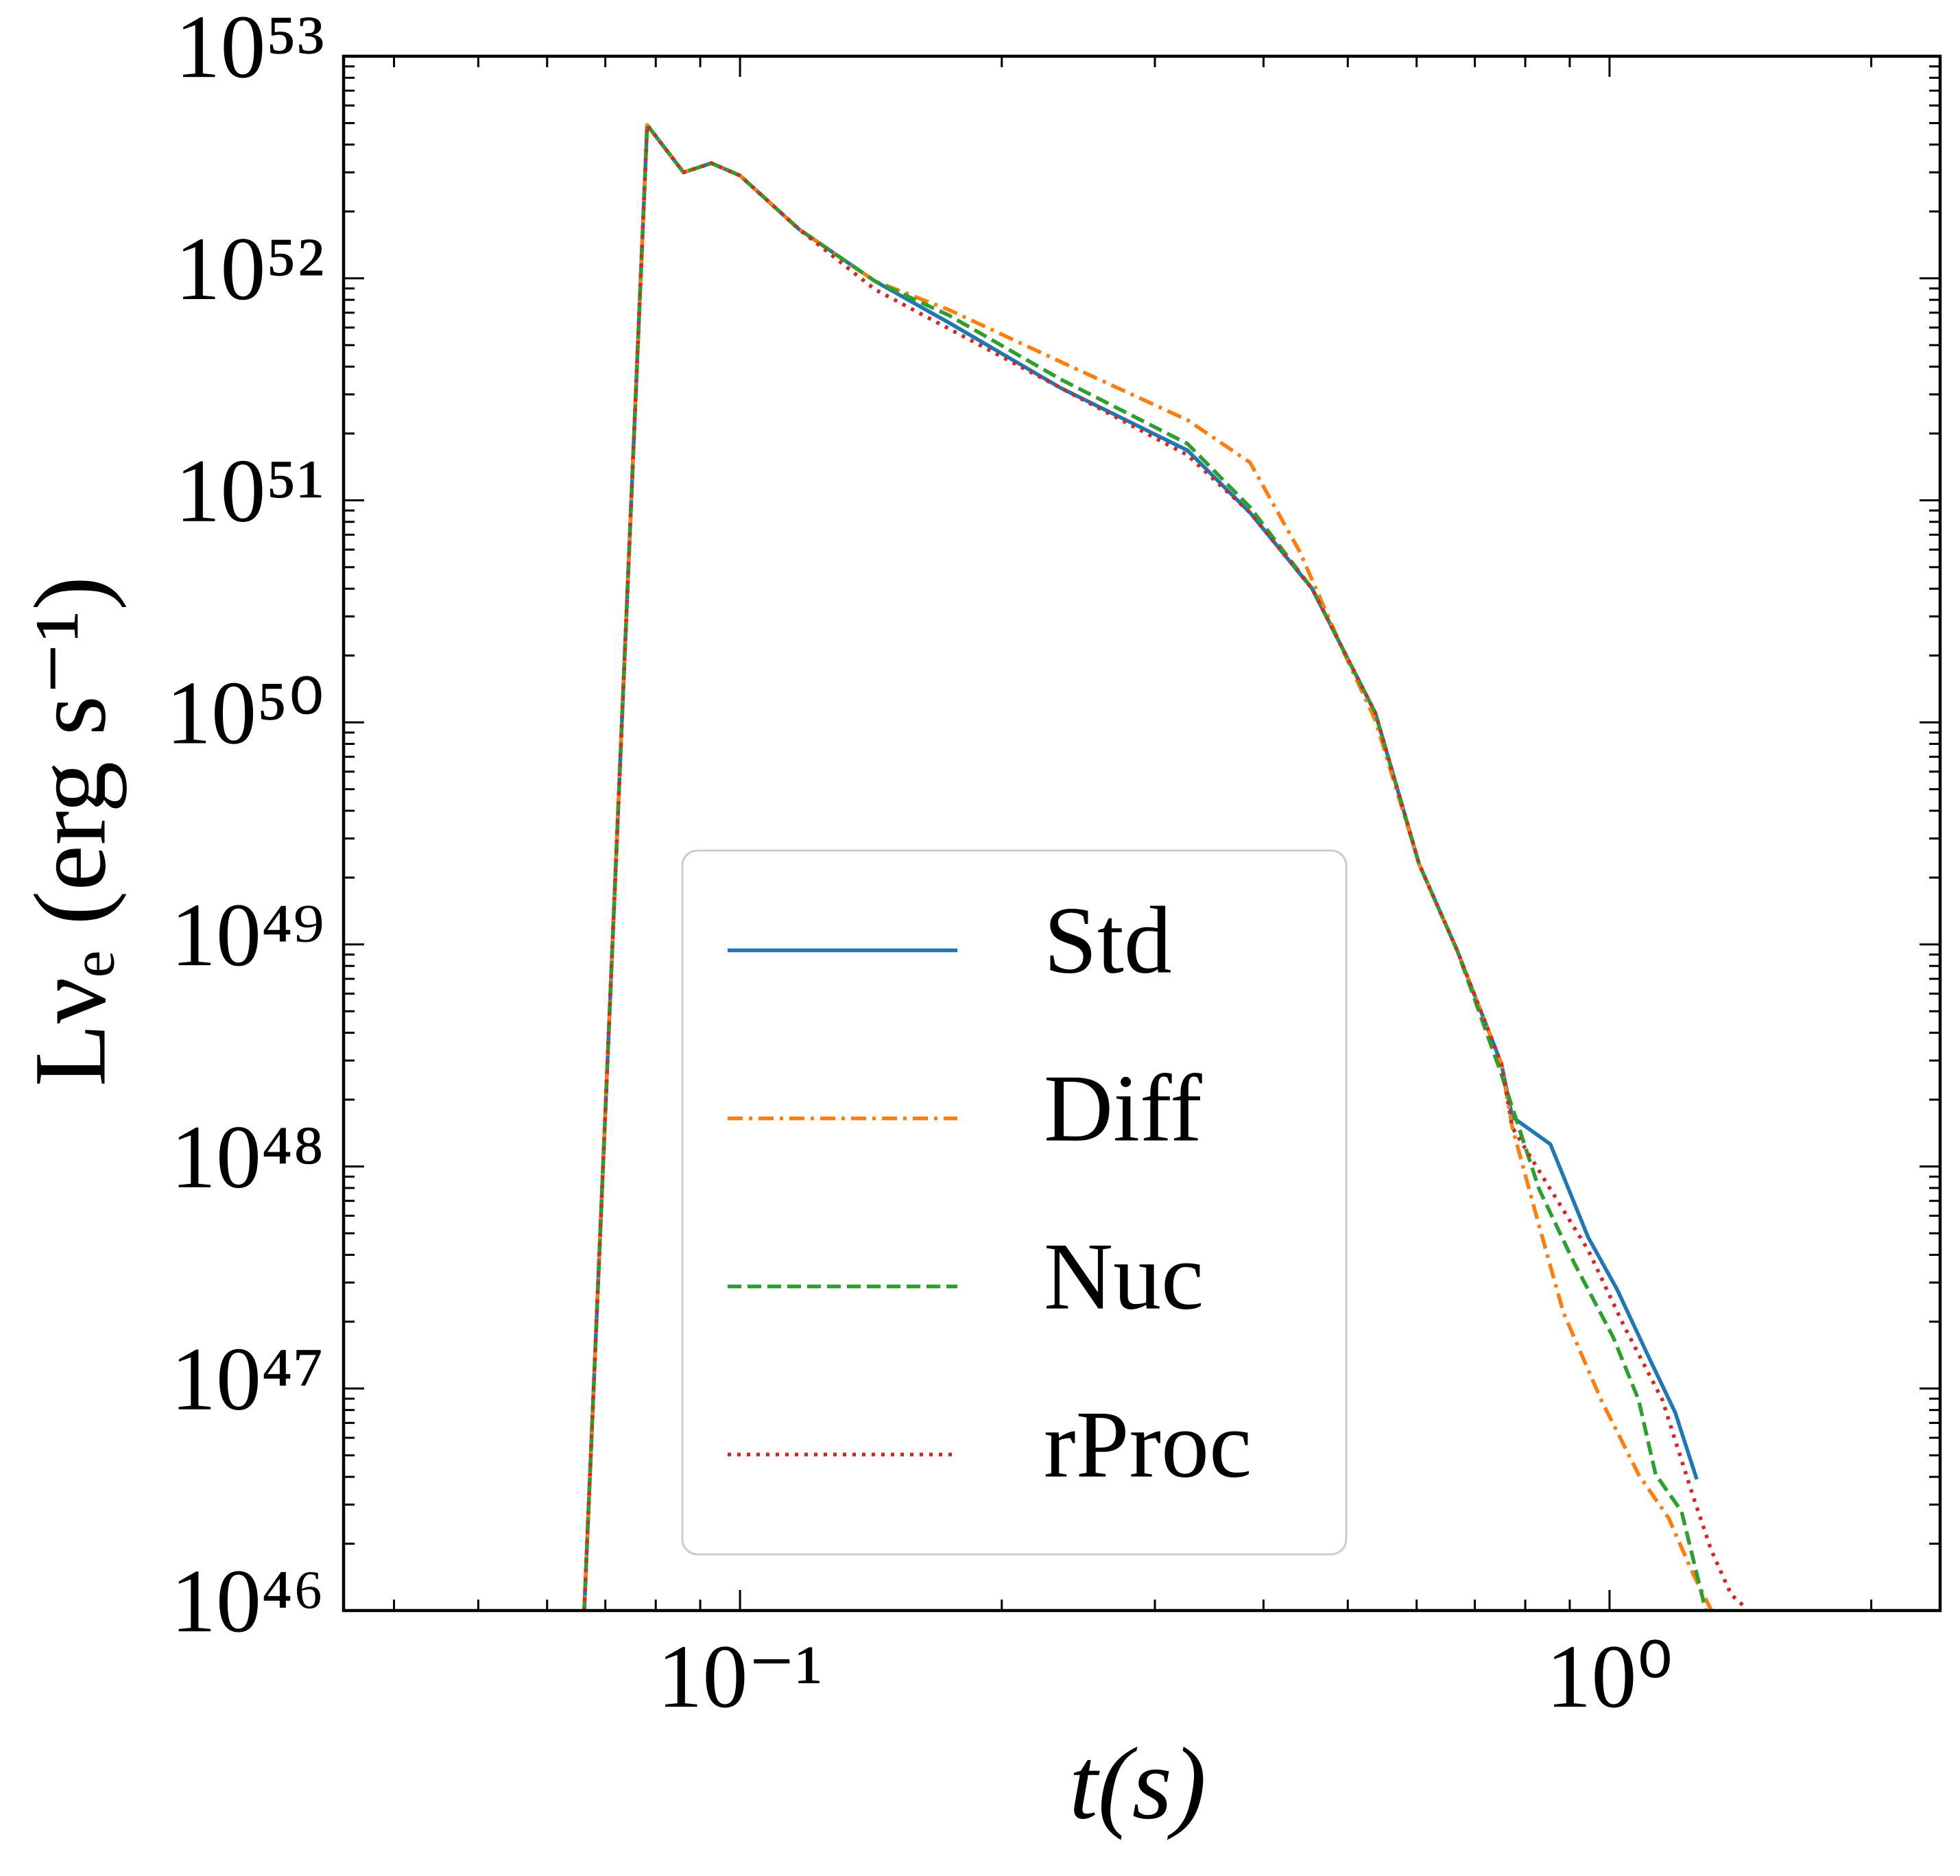 This screenshot has height=1876, width=1960. What do you see at coordinates (1123, 1109) in the screenshot?
I see `legend-label: Diff` at bounding box center [1123, 1109].